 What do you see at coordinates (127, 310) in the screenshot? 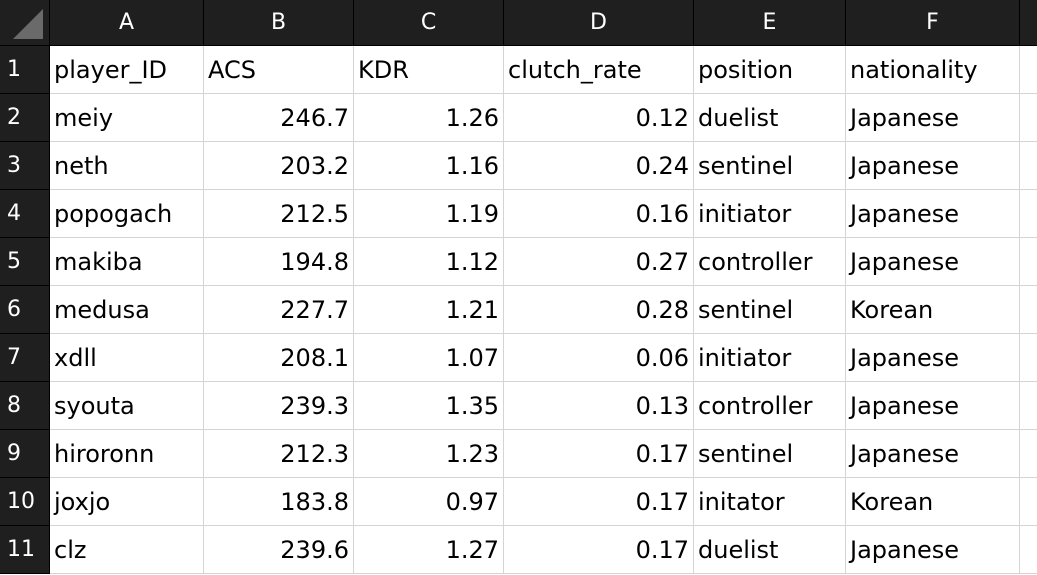
I see `cell-a6: medusa` at bounding box center [127, 310].